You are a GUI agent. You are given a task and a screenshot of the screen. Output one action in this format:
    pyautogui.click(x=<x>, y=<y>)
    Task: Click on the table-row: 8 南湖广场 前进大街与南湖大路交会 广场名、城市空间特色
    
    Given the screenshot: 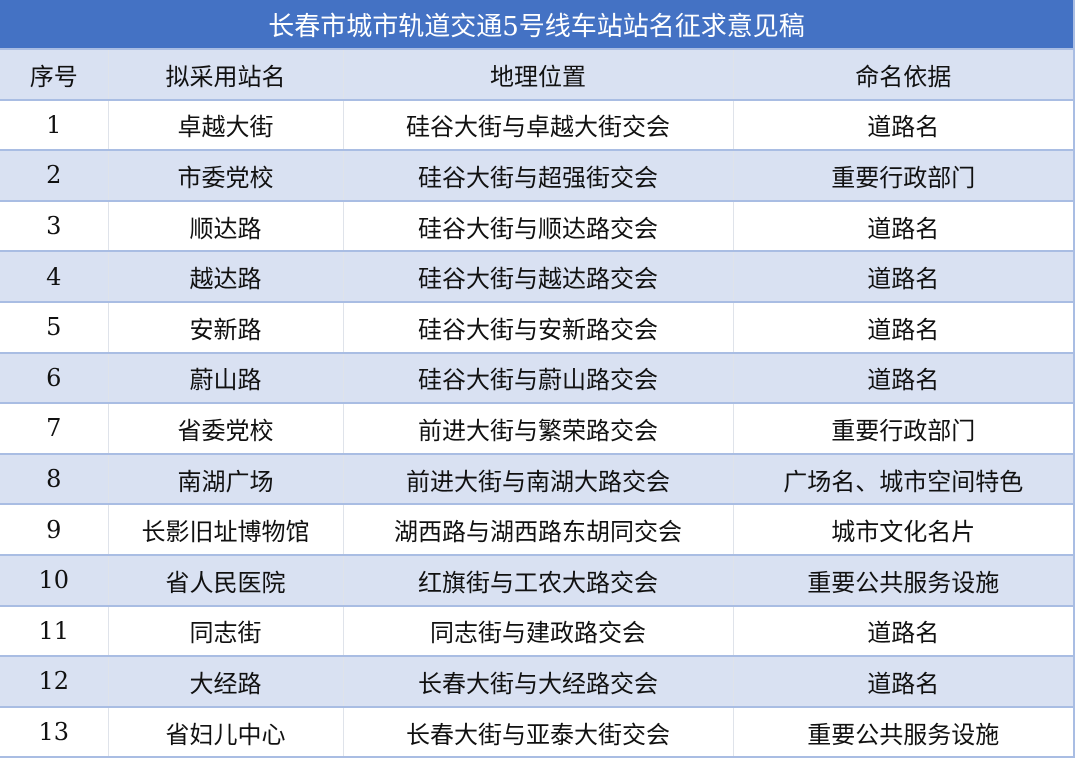 What is the action you would take?
    pyautogui.click(x=538, y=479)
    